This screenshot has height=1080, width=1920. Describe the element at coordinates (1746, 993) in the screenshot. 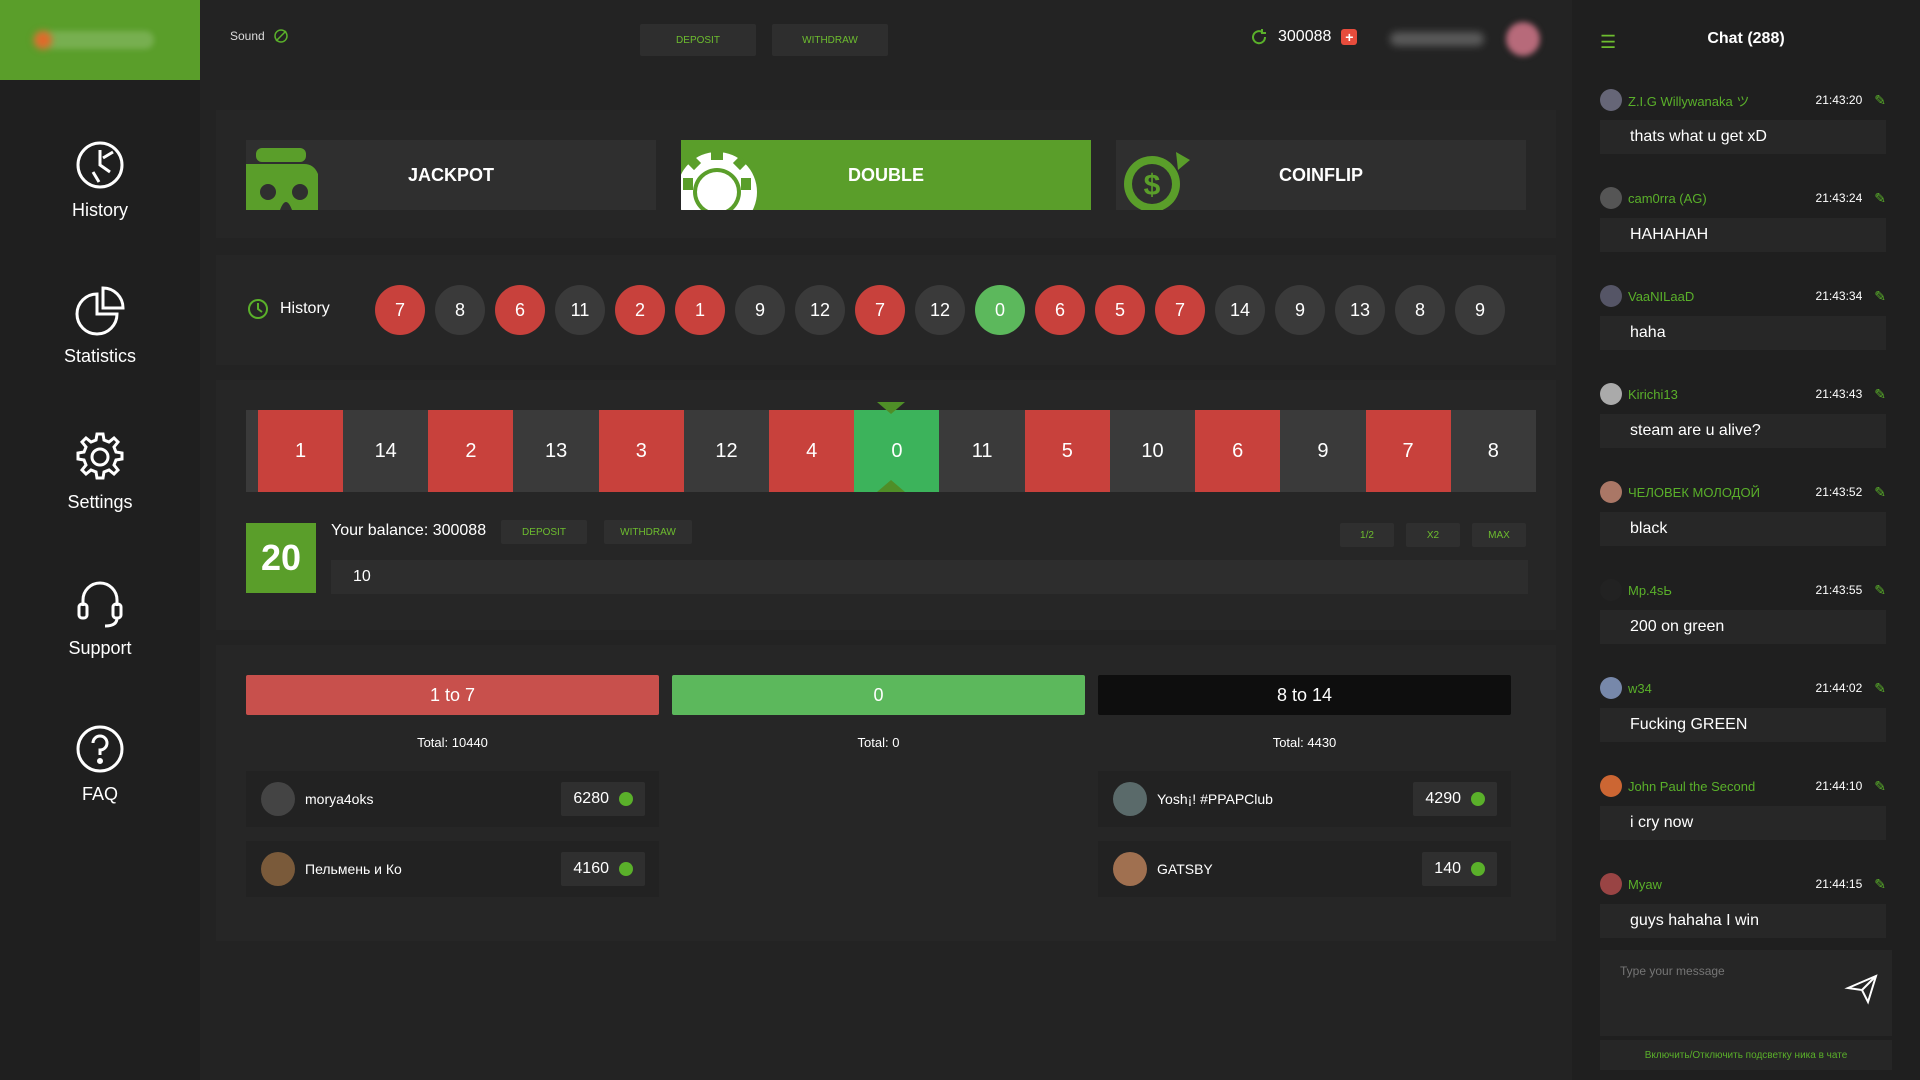

I see `chat-message-input` at that location.